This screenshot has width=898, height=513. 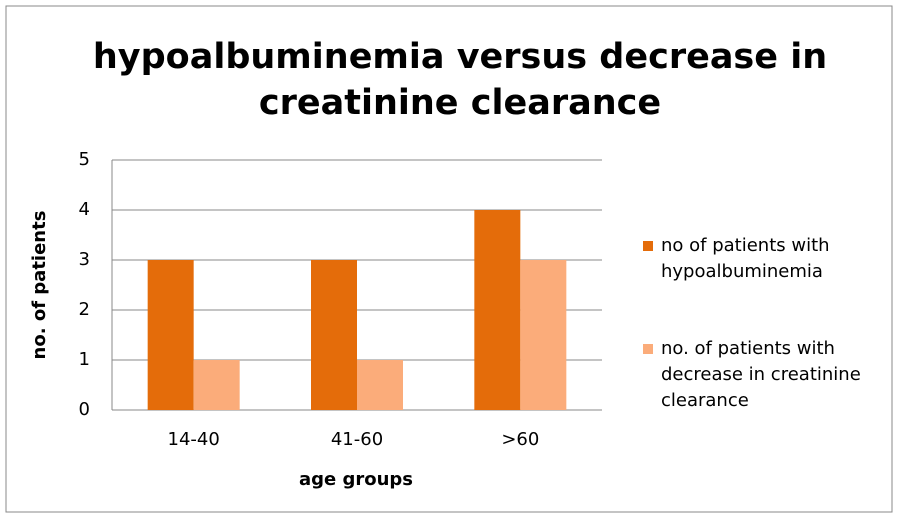 What do you see at coordinates (84, 309) in the screenshot?
I see `y-tick-label: 2` at bounding box center [84, 309].